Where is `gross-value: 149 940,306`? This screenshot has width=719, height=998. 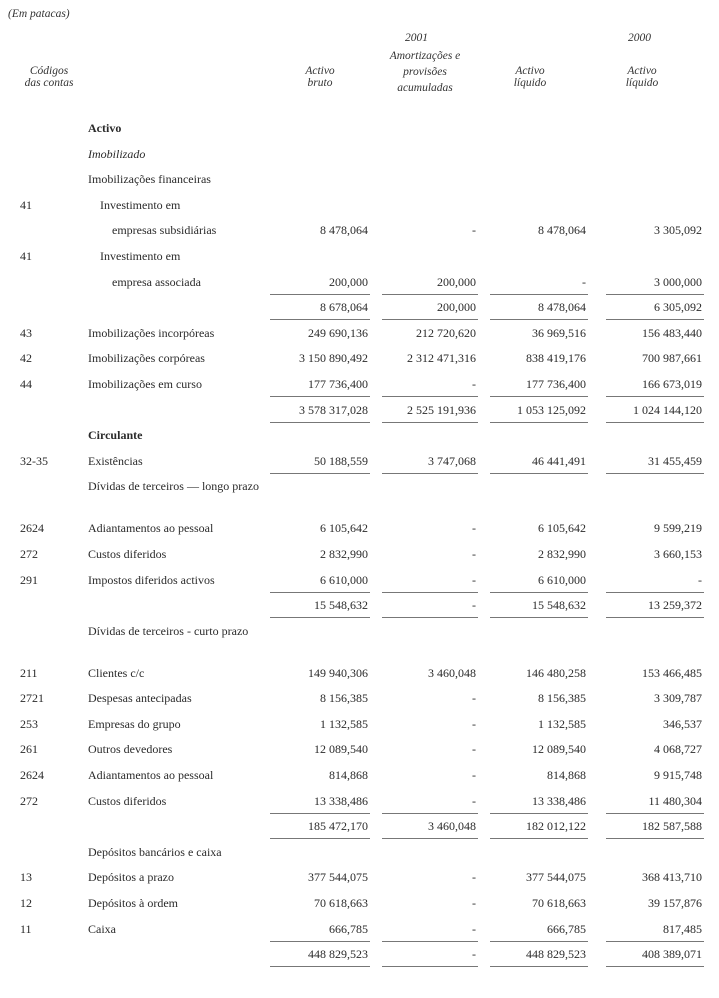
gross-value: 149 940,306 is located at coordinates (338, 672).